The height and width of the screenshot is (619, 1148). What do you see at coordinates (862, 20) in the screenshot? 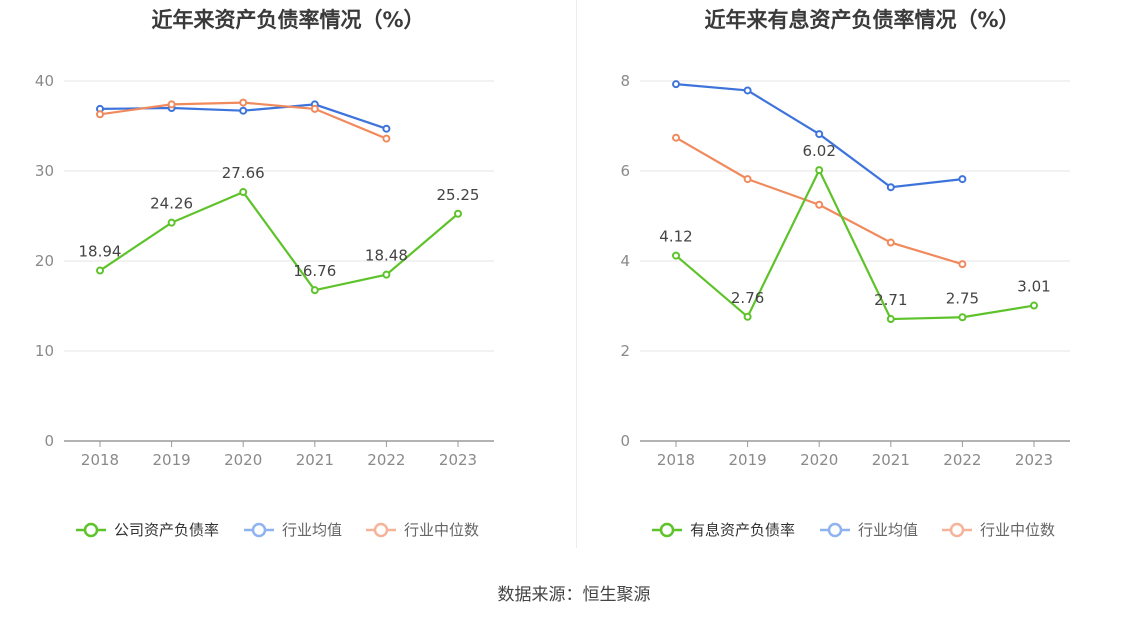
I see `chart-title-interest-debt-ratio: 近年来有息资产负债率情况（%）` at bounding box center [862, 20].